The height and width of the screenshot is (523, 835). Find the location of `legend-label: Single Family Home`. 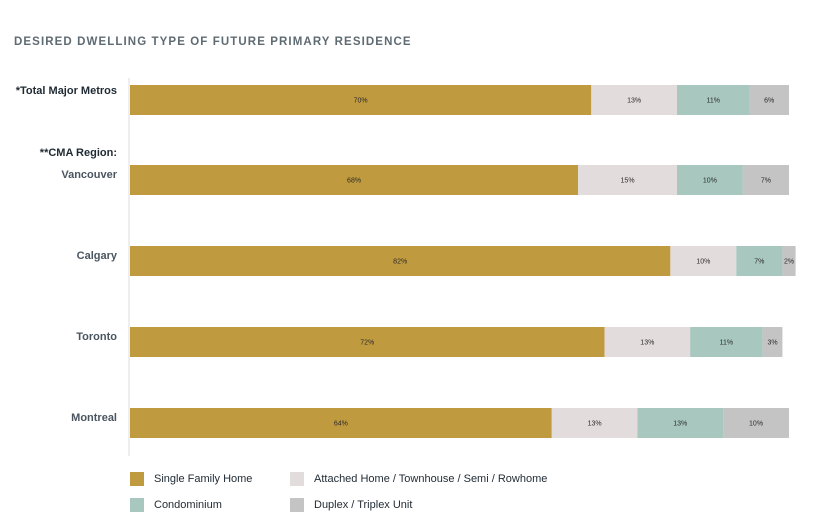

legend-label: Single Family Home is located at coordinates (203, 479).